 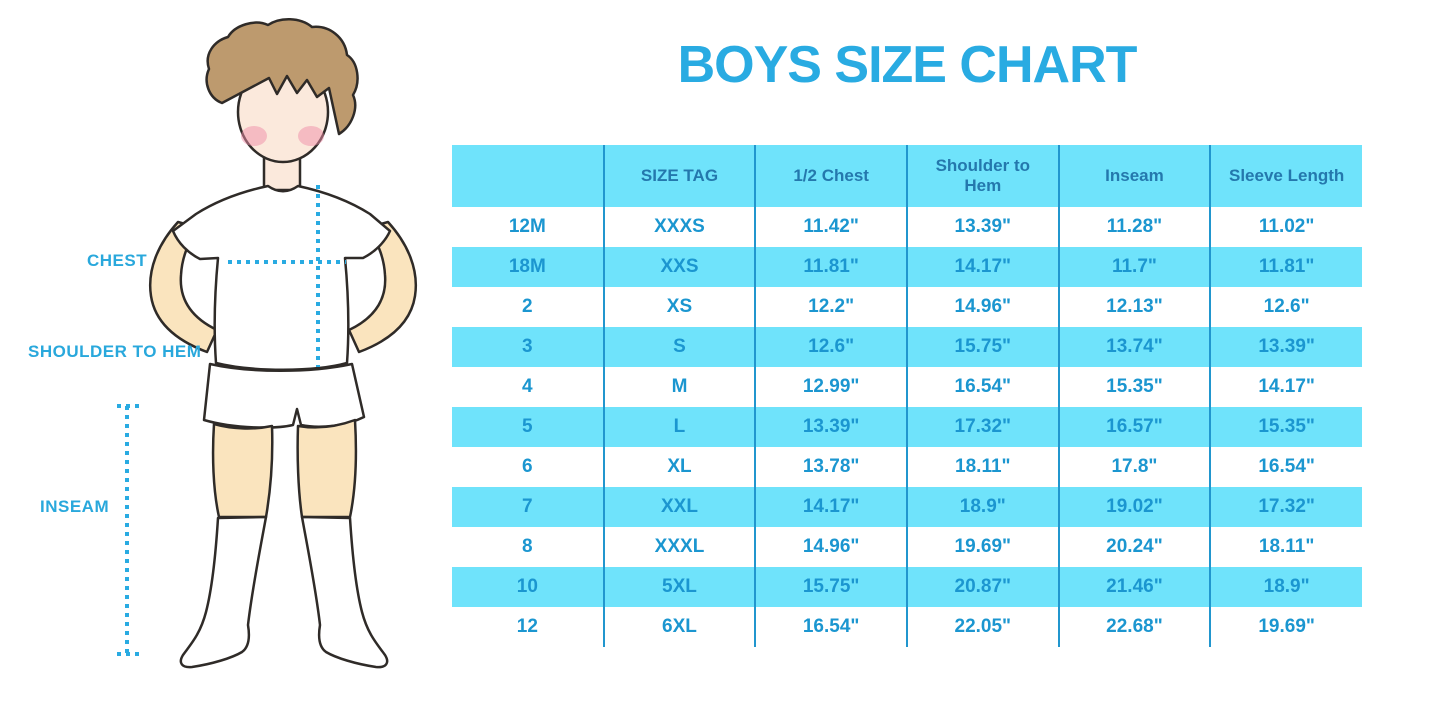 What do you see at coordinates (679, 227) in the screenshot?
I see `table-cell: XXXS` at bounding box center [679, 227].